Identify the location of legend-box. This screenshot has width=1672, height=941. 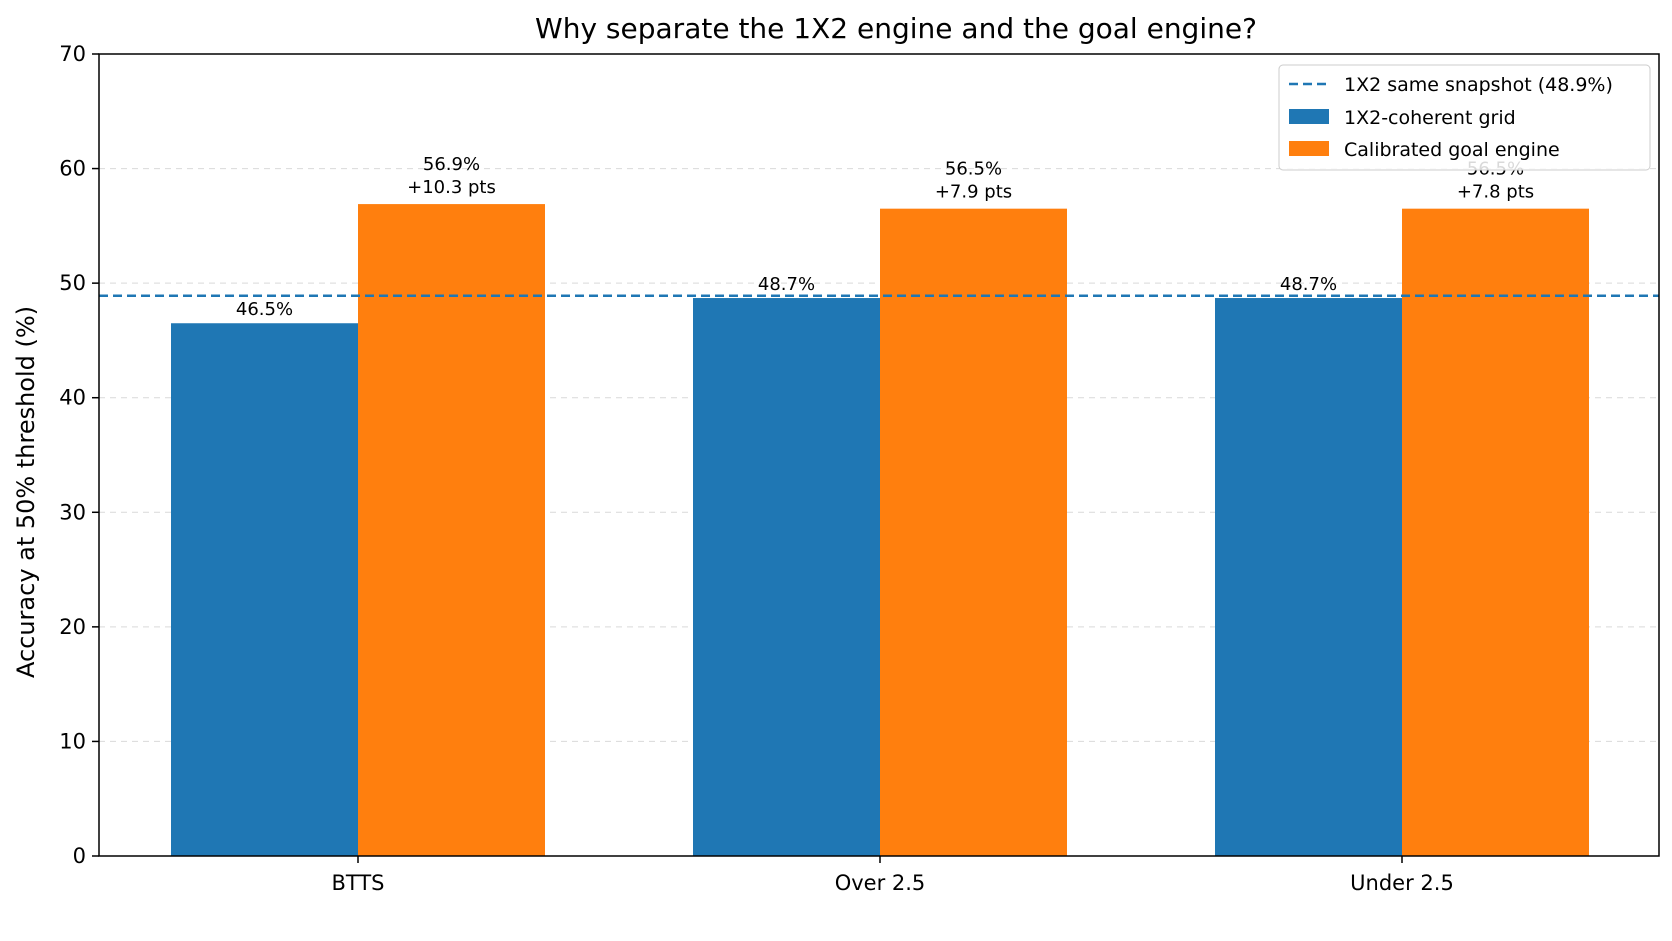
(1464, 117).